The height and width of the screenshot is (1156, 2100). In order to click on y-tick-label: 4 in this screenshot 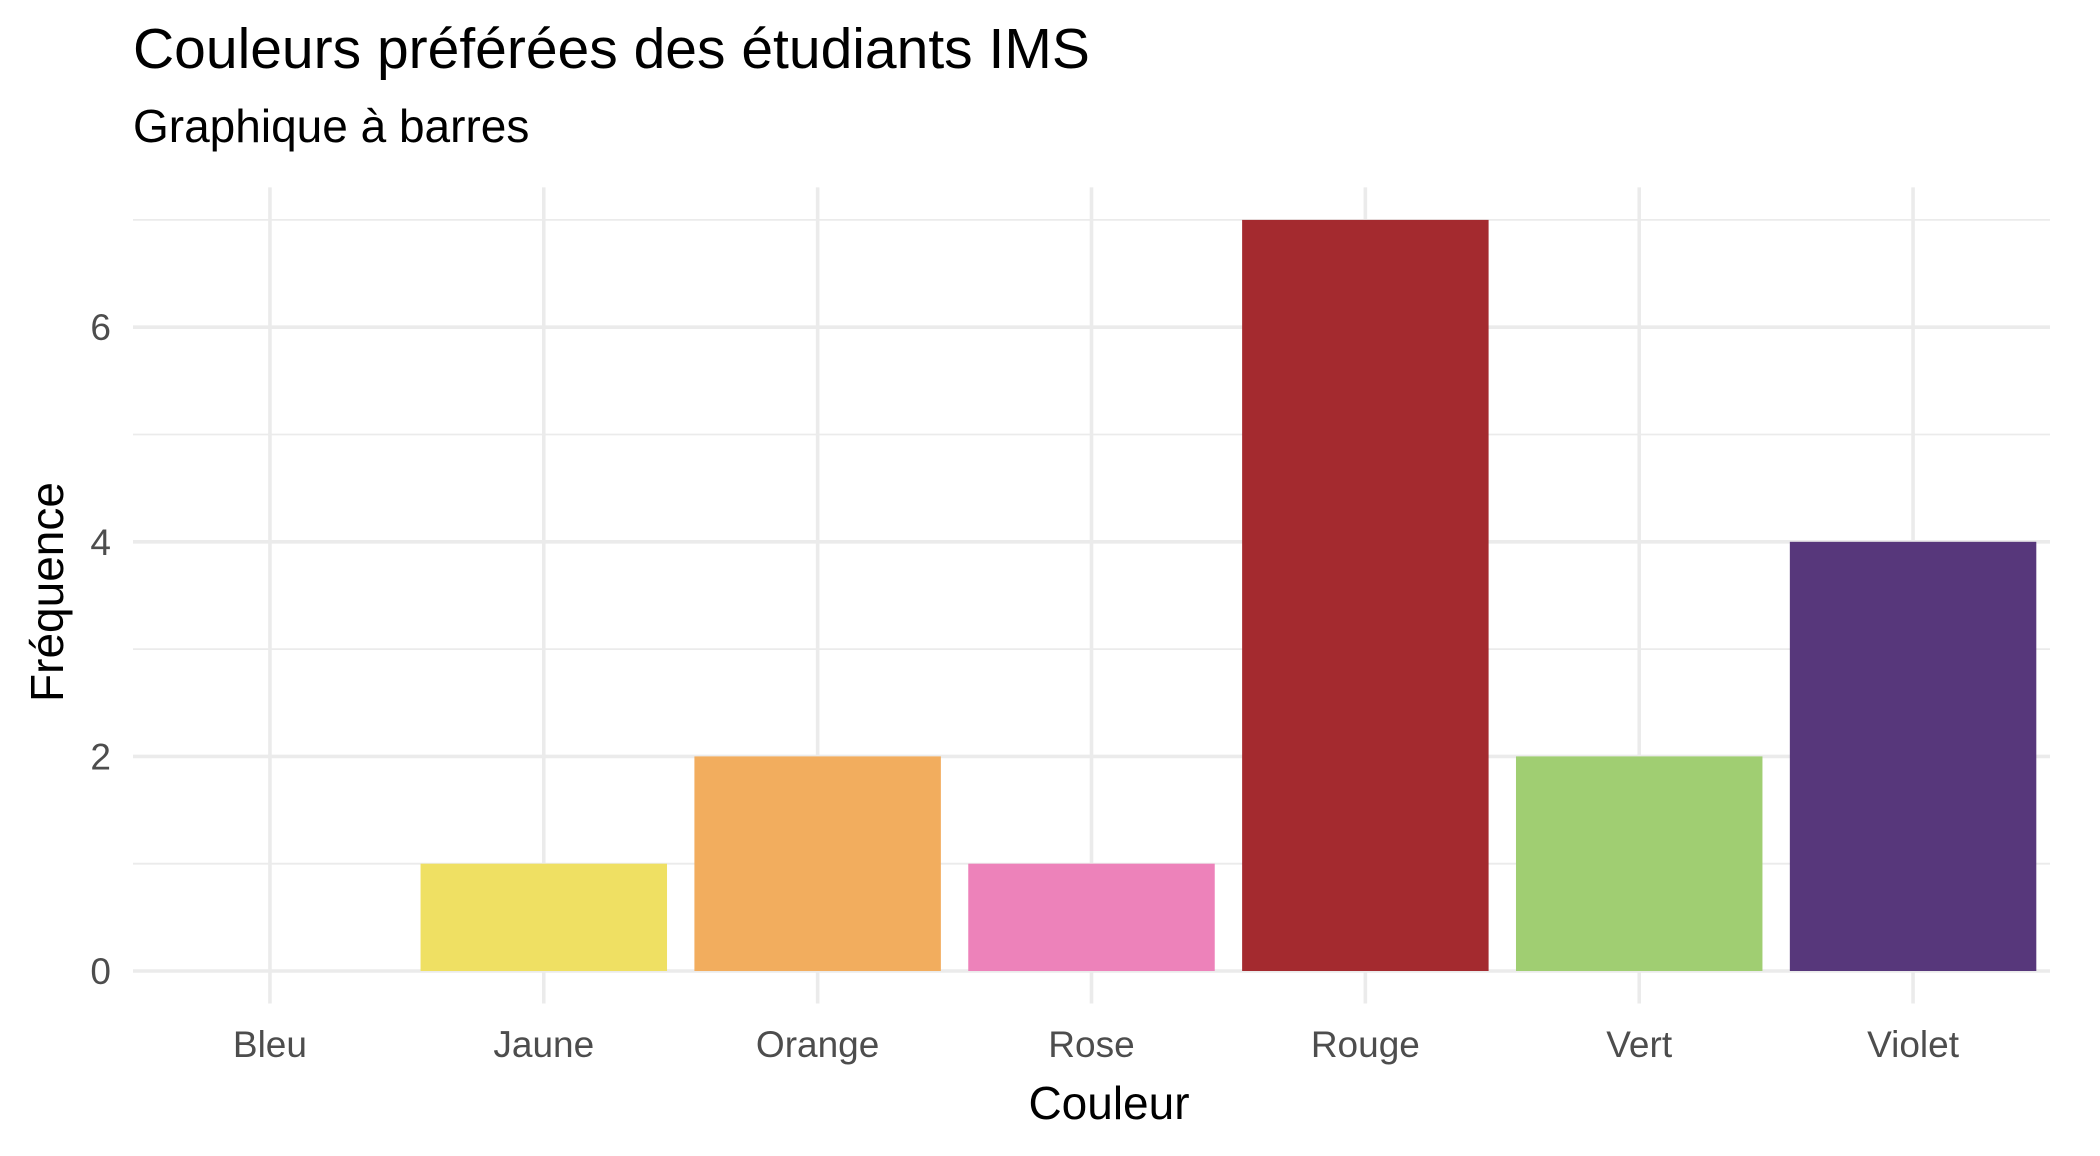, I will do `click(100, 542)`.